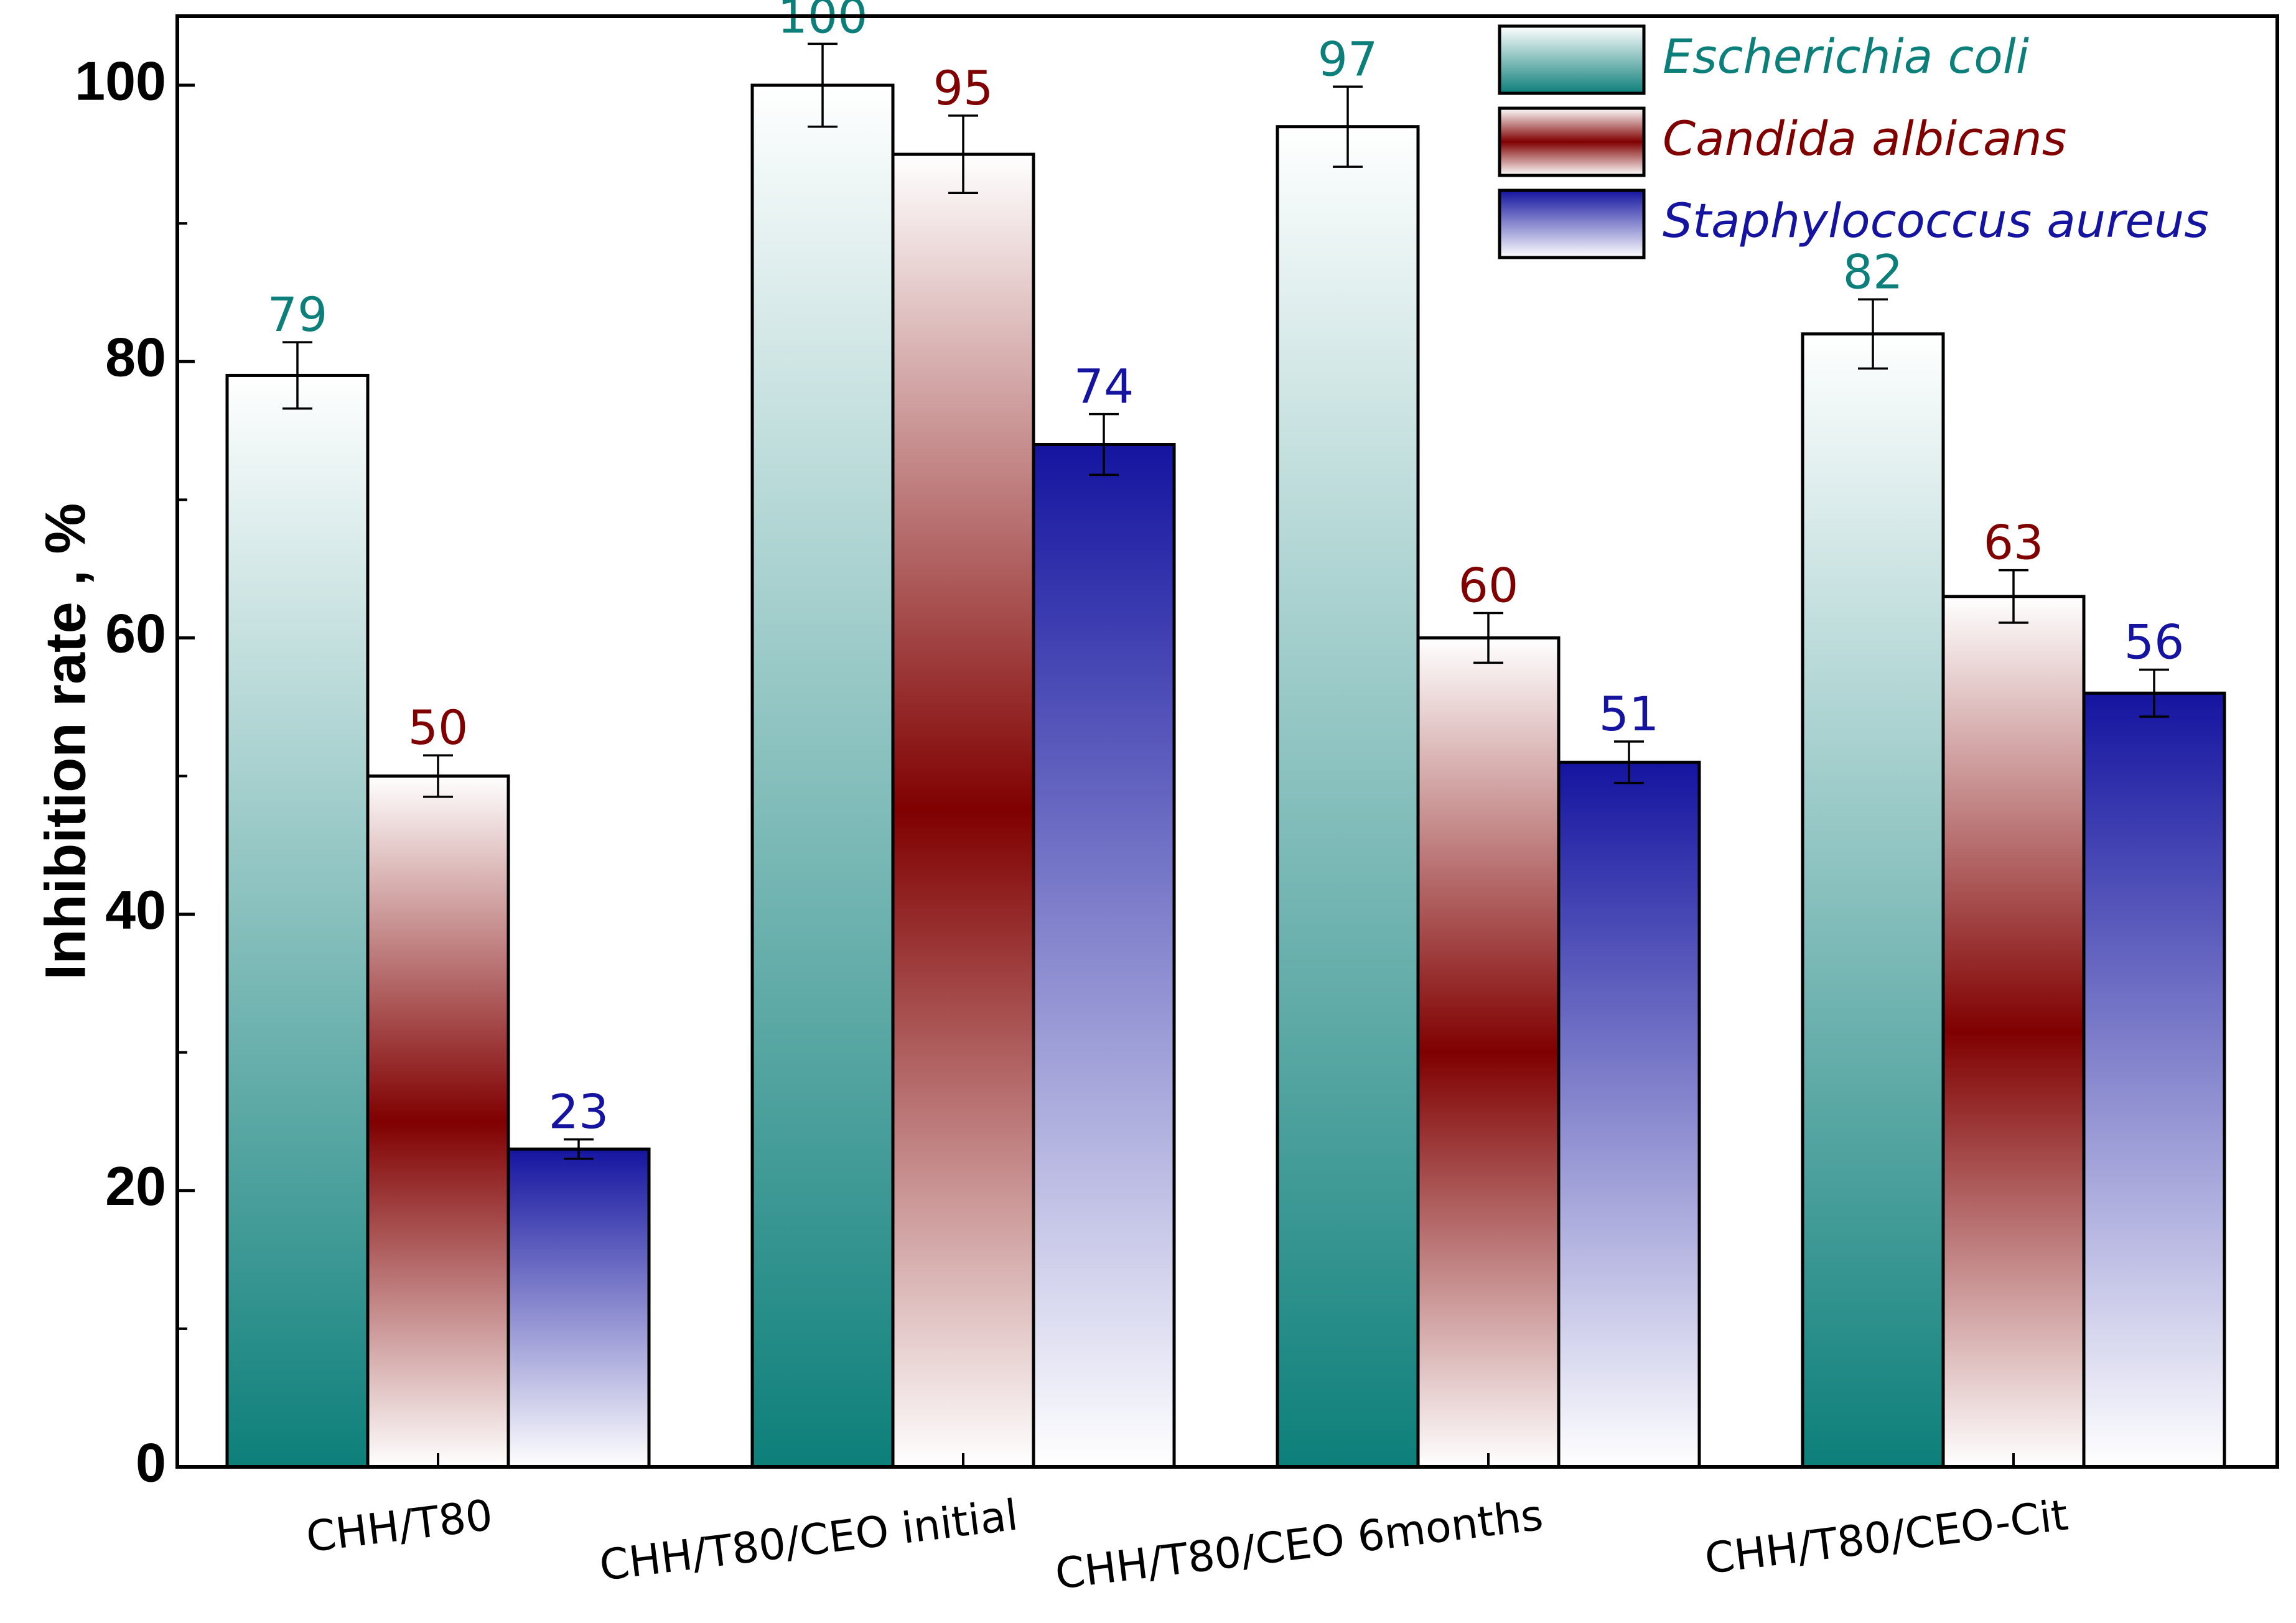  I want to click on y-axis-label: Inhibition rate , %, so click(66, 742).